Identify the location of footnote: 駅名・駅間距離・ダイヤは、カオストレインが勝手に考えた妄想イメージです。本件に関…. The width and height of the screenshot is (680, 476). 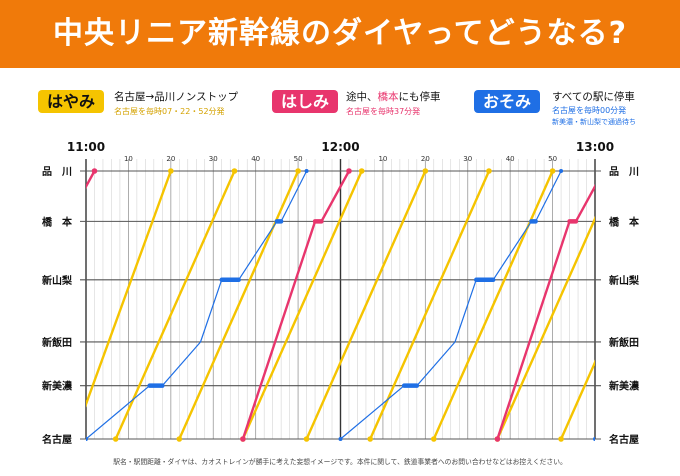
(340, 462).